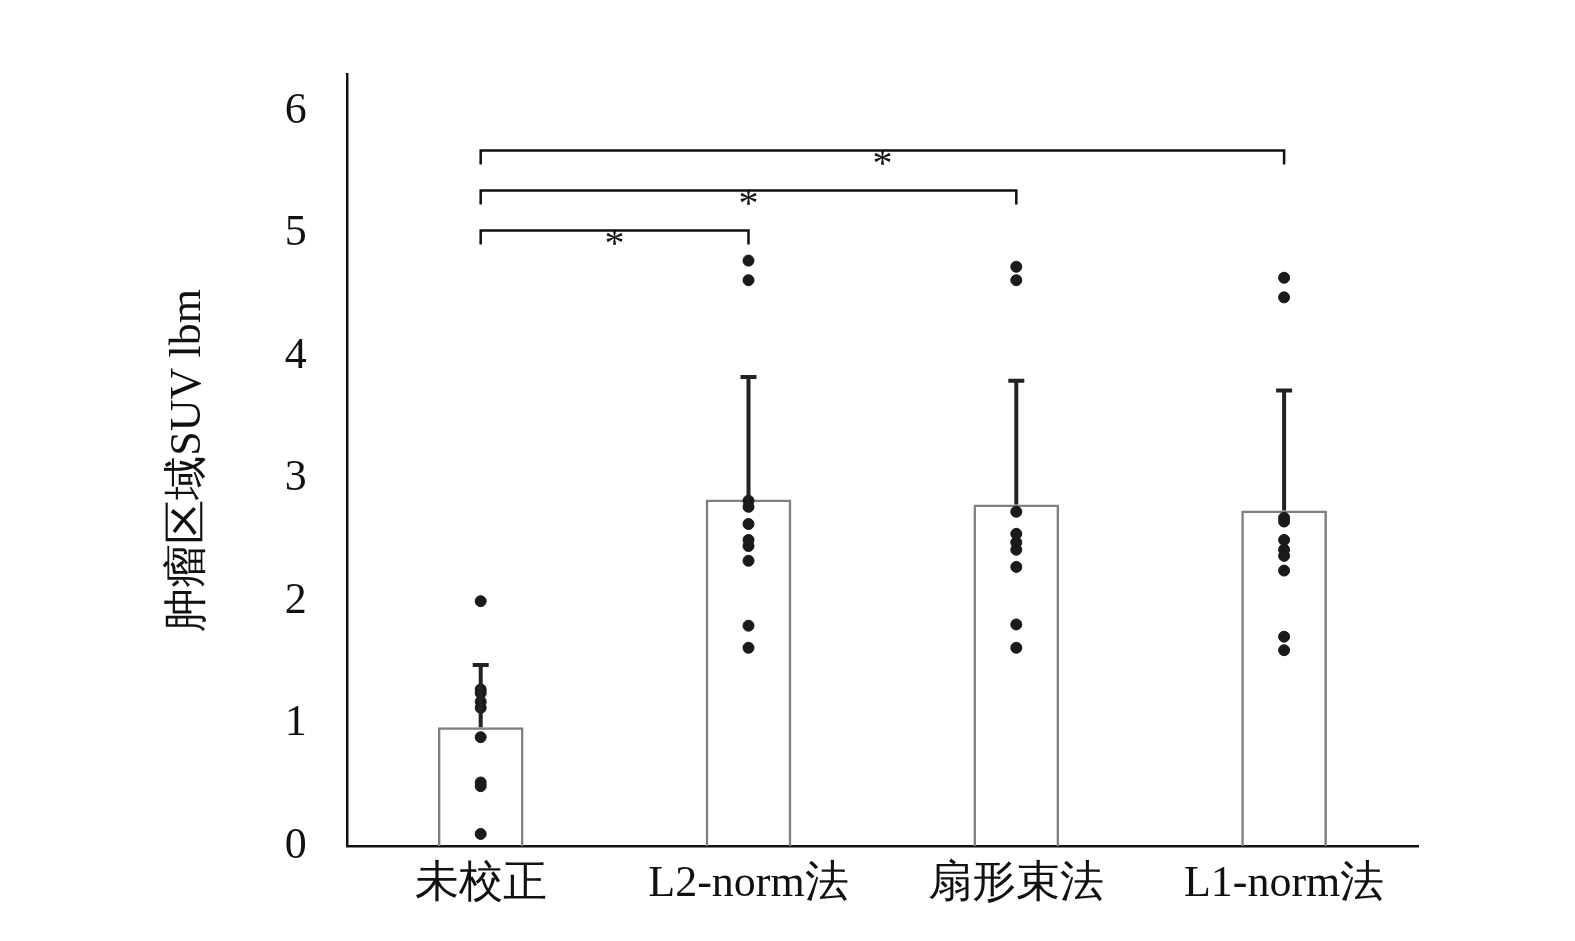 Image resolution: width=1575 pixels, height=941 pixels. I want to click on y-tick-label: 6, so click(295, 108).